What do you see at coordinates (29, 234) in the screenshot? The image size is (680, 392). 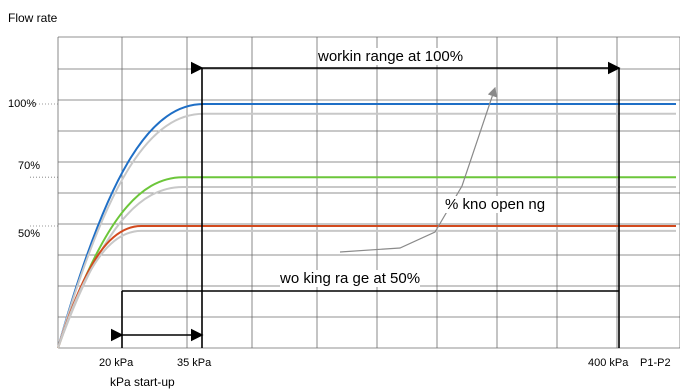 I see `y-tick-label: 50%` at bounding box center [29, 234].